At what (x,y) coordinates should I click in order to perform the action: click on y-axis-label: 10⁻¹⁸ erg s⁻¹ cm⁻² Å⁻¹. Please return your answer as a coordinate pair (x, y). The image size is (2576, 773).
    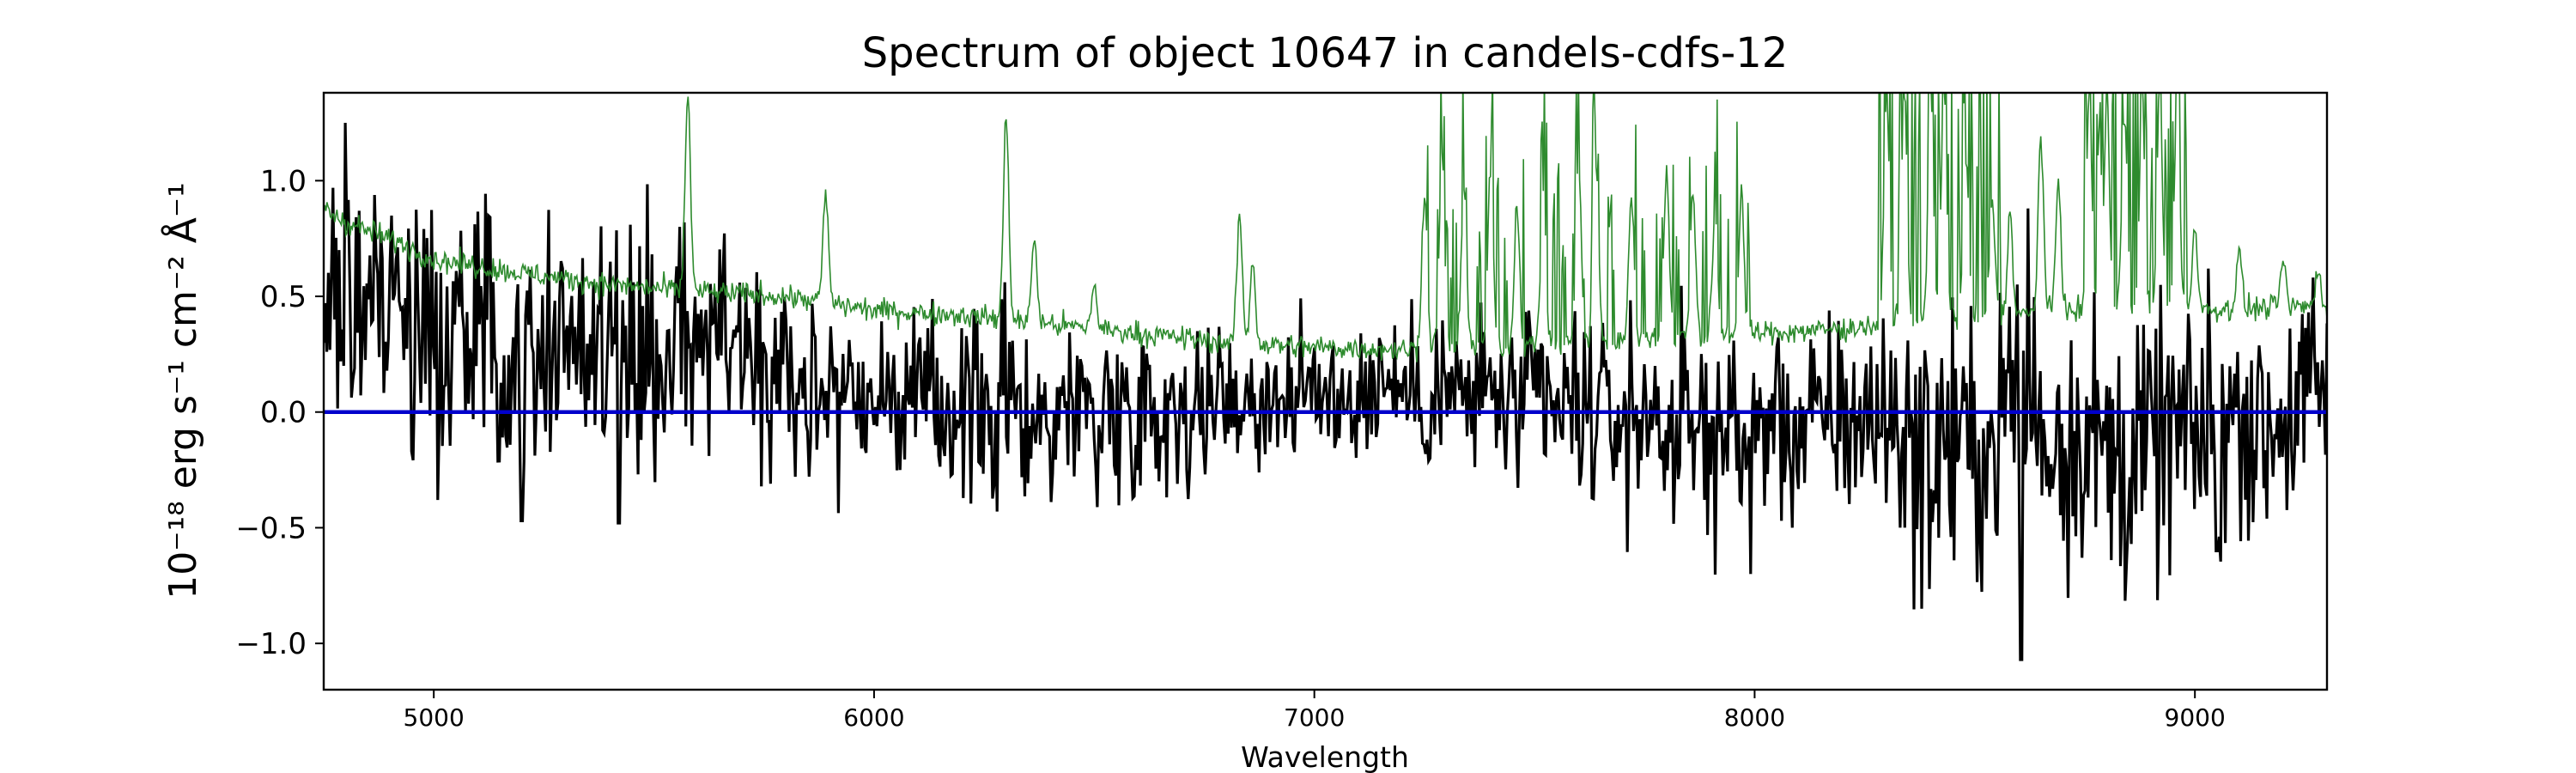
    Looking at the image, I should click on (182, 390).